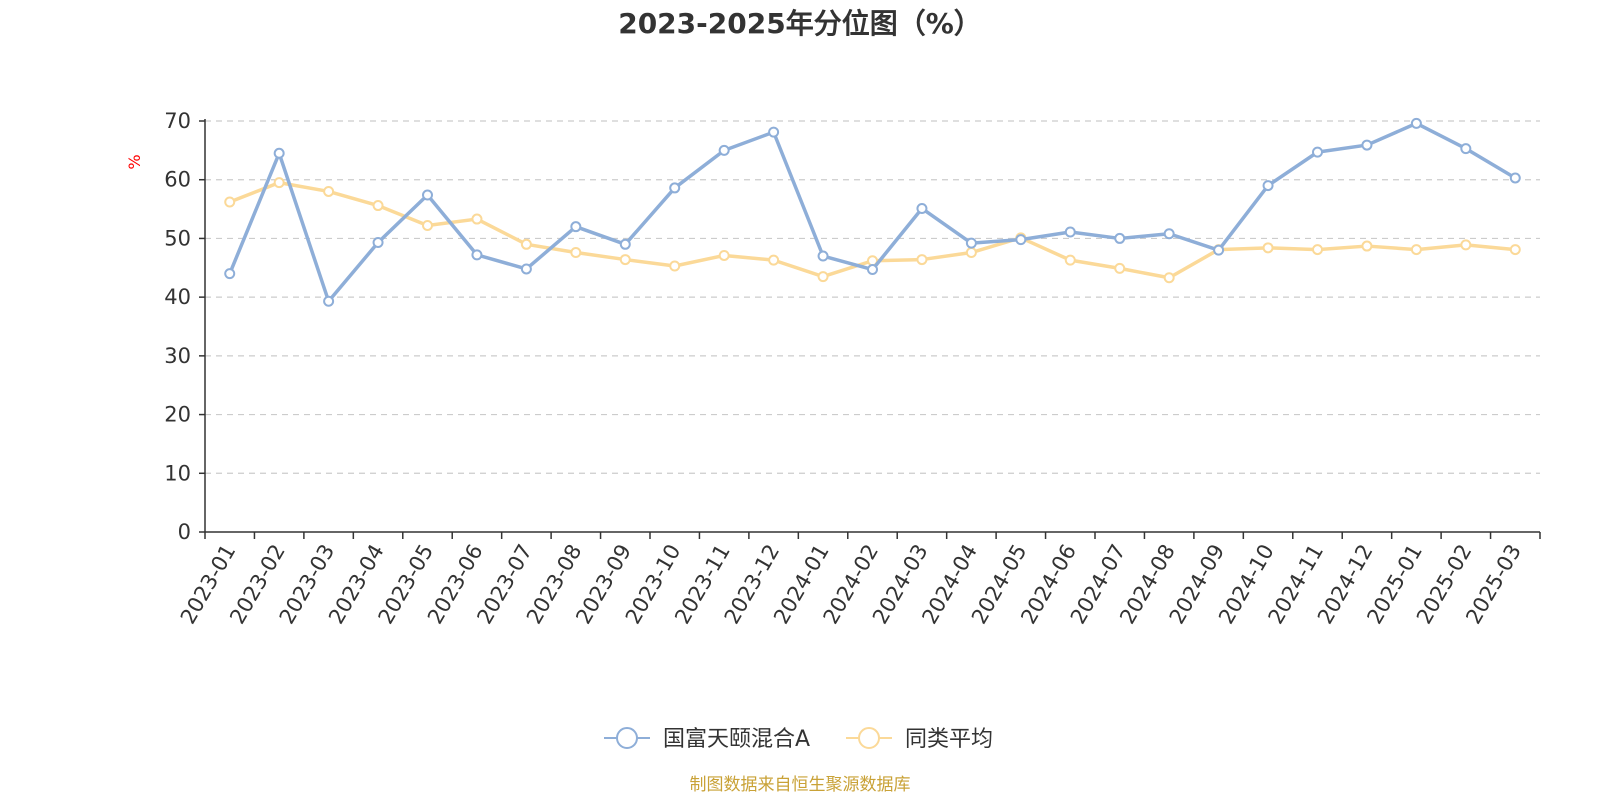 The image size is (1600, 800). What do you see at coordinates (177, 415) in the screenshot?
I see `y-tick-label: 20` at bounding box center [177, 415].